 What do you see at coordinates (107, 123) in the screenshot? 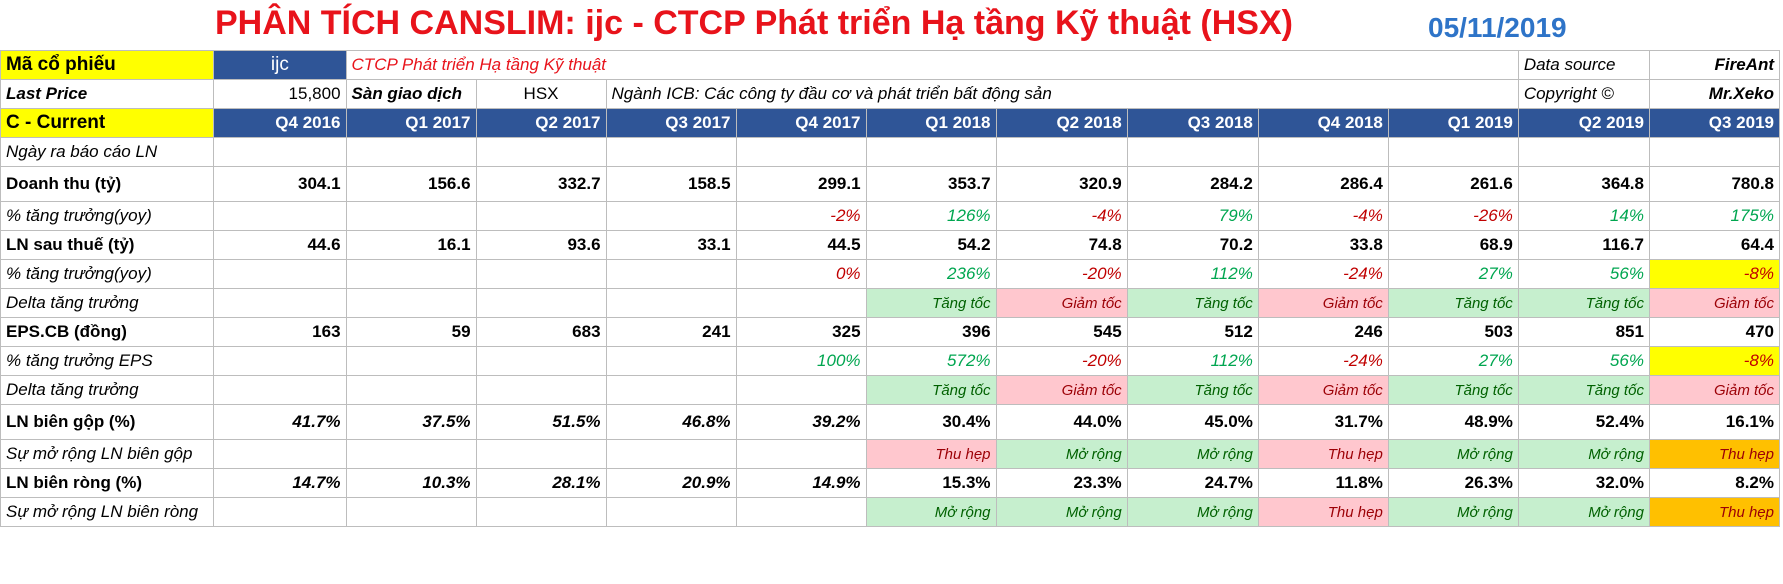
I see `current-label: C - Current` at bounding box center [107, 123].